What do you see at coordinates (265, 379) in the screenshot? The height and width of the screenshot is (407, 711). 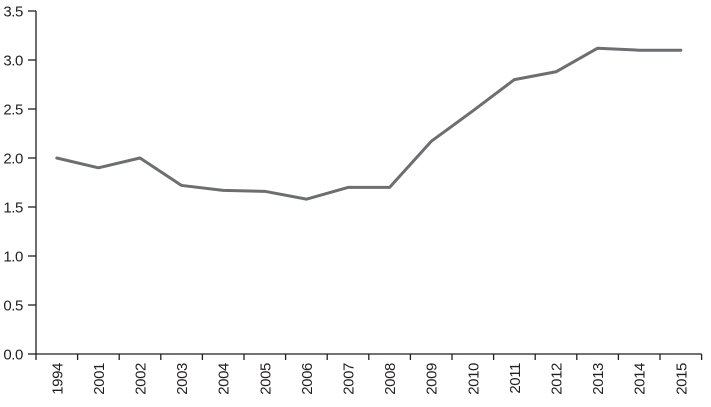 I see `x-tick-label: 2005` at bounding box center [265, 379].